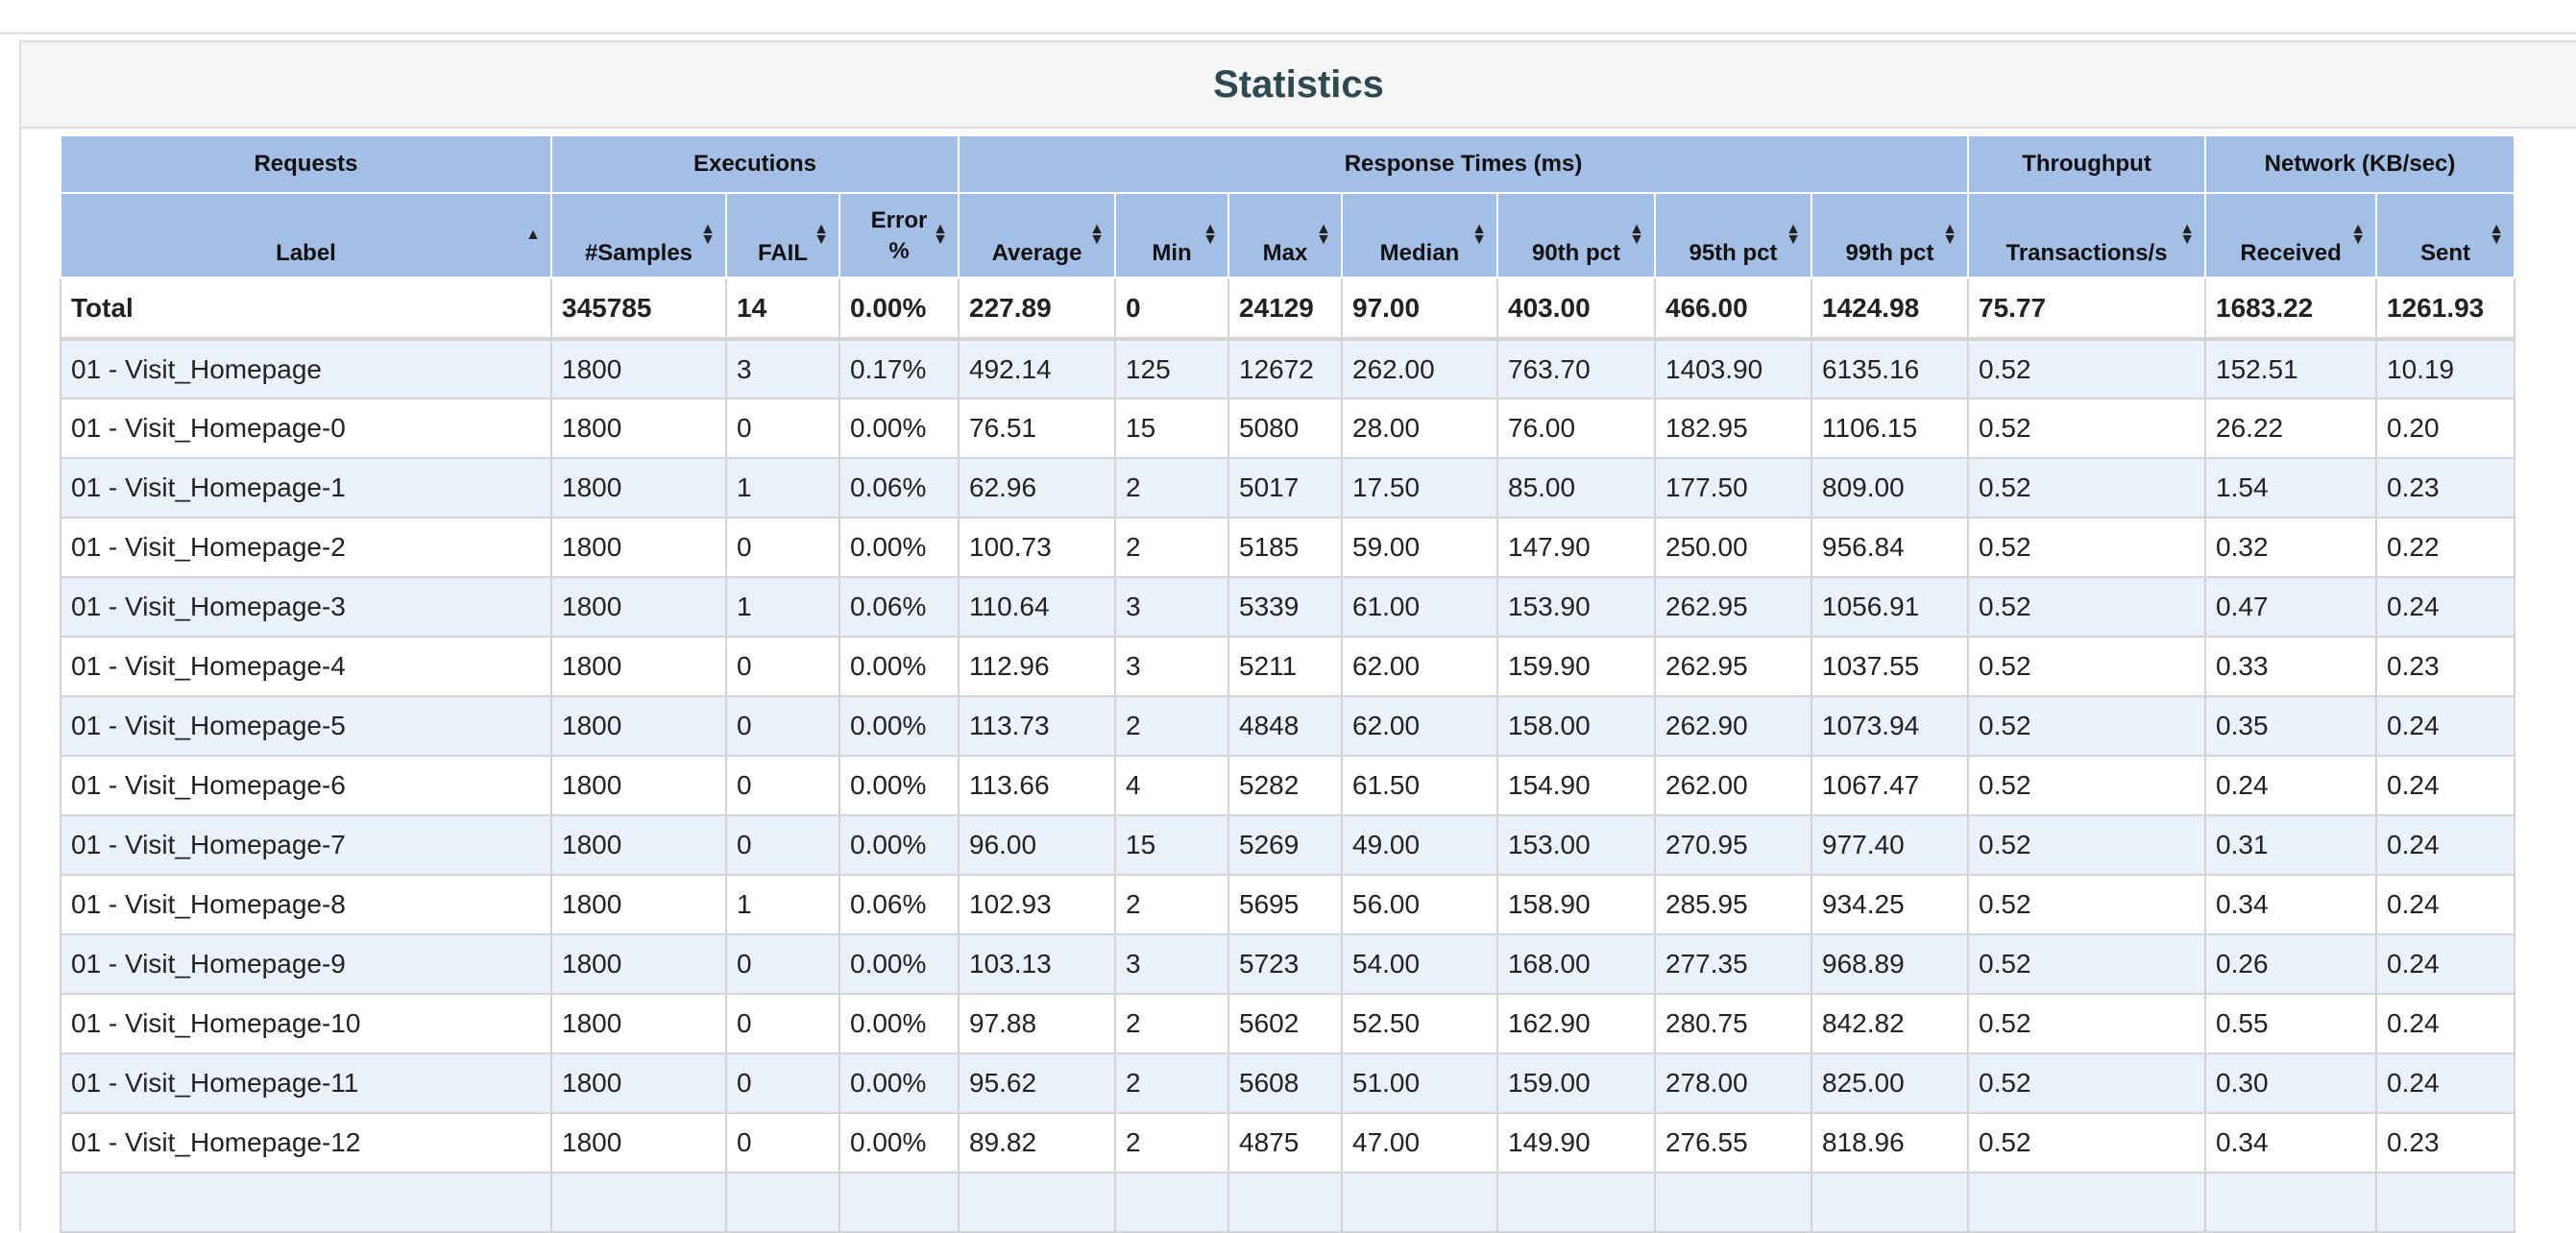  I want to click on cell-min: 0, so click(1172, 309).